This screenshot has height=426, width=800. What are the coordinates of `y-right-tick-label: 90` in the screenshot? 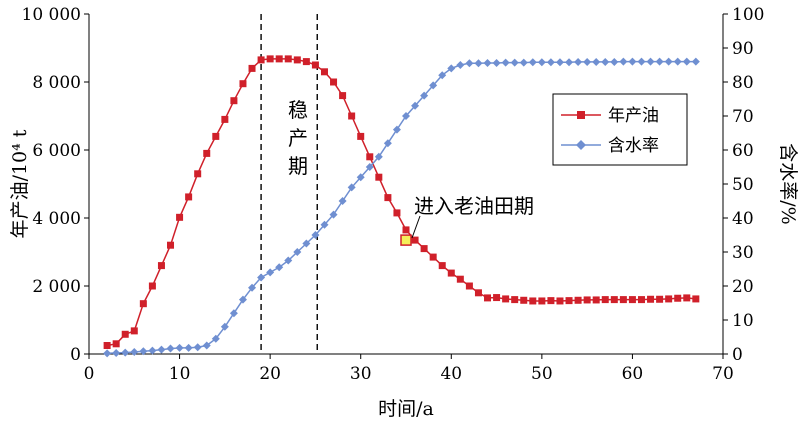 It's located at (743, 49).